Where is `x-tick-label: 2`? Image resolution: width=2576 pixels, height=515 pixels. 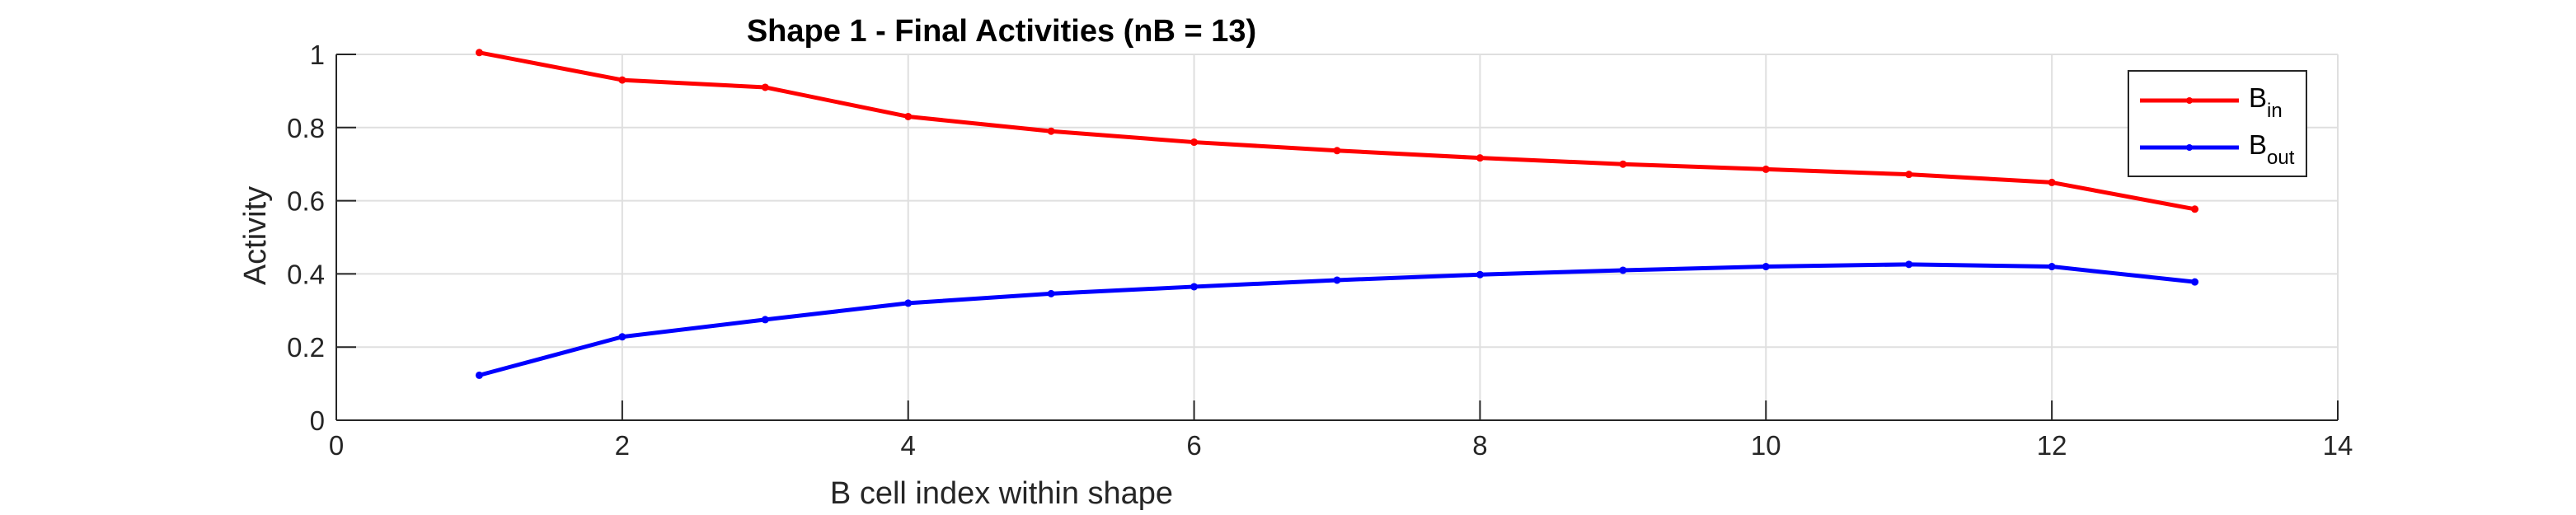
x-tick-label: 2 is located at coordinates (622, 445).